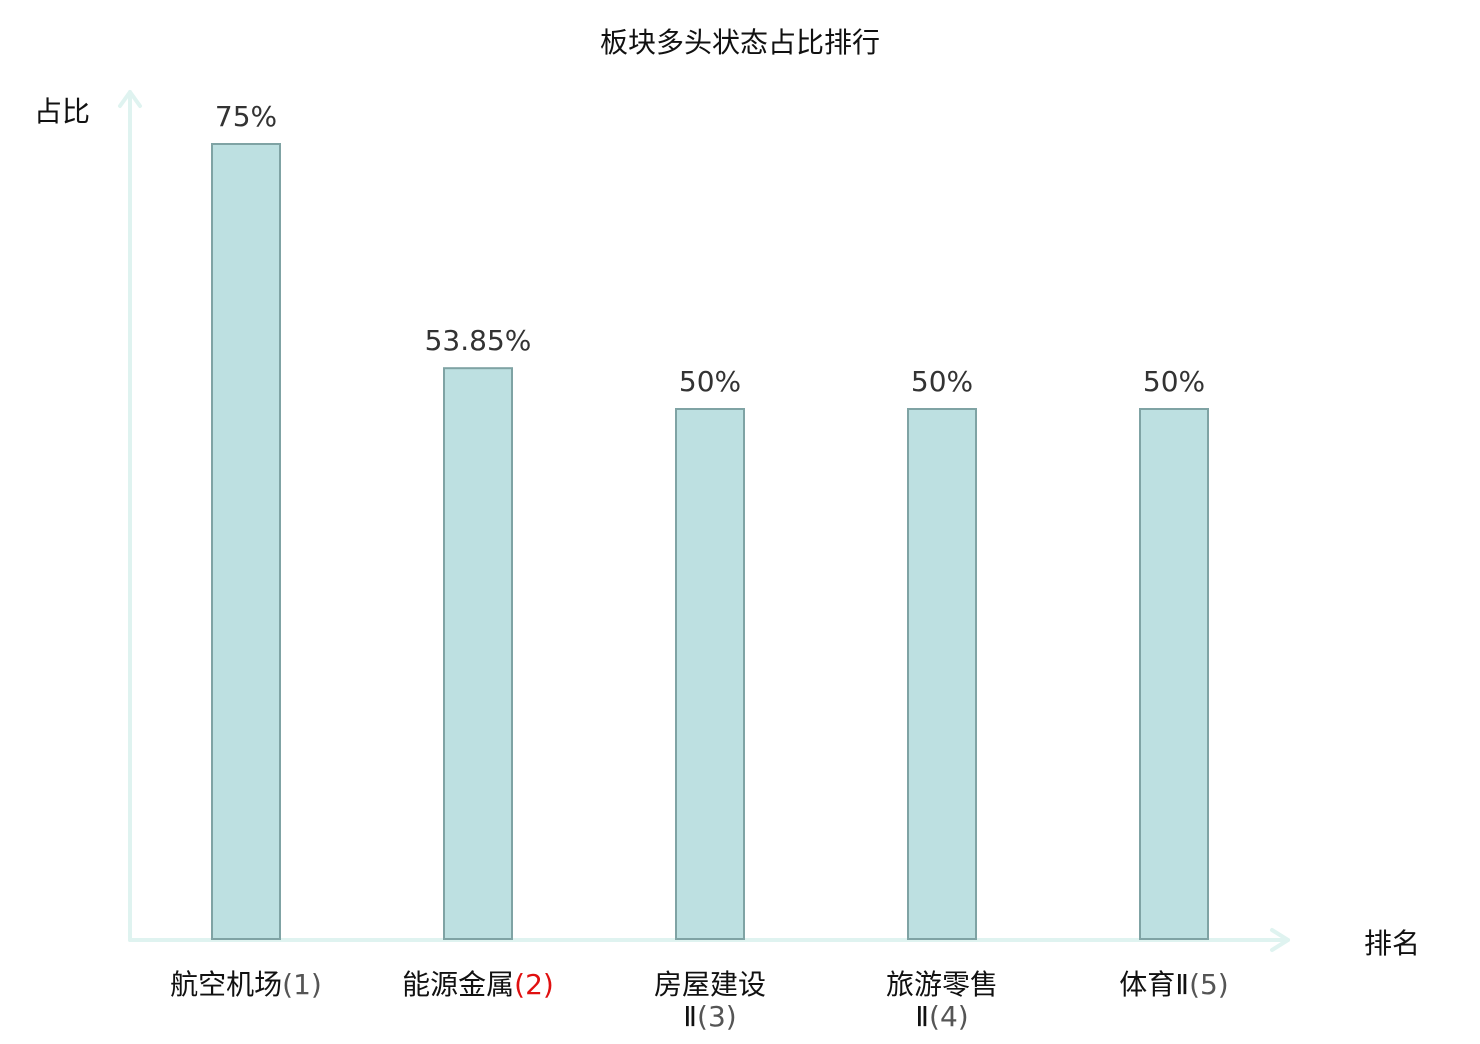 The width and height of the screenshot is (1480, 1044). What do you see at coordinates (478, 340) in the screenshot?
I see `bar-value-label: 53.85%` at bounding box center [478, 340].